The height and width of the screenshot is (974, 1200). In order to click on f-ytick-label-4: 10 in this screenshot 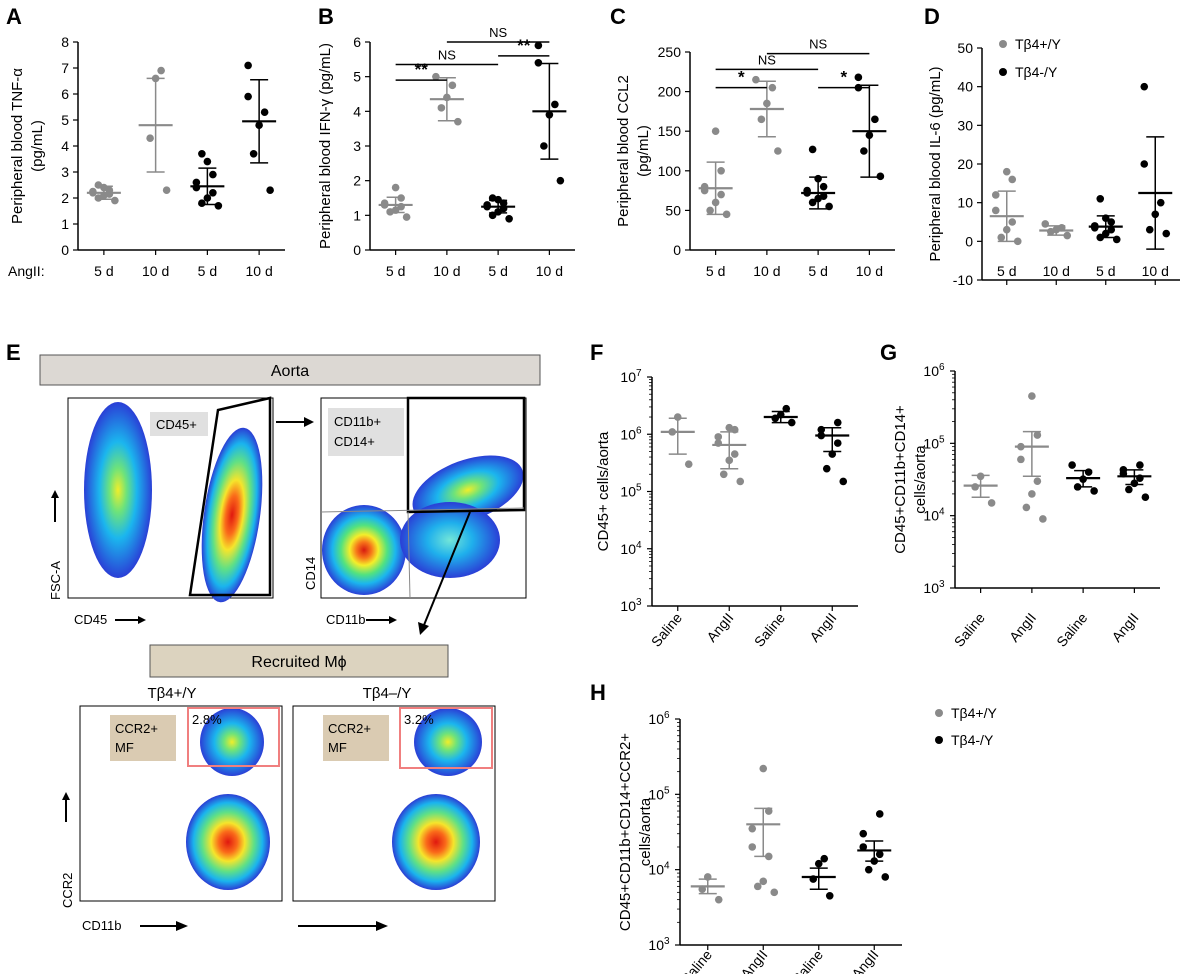, I will do `click(628, 377)`.